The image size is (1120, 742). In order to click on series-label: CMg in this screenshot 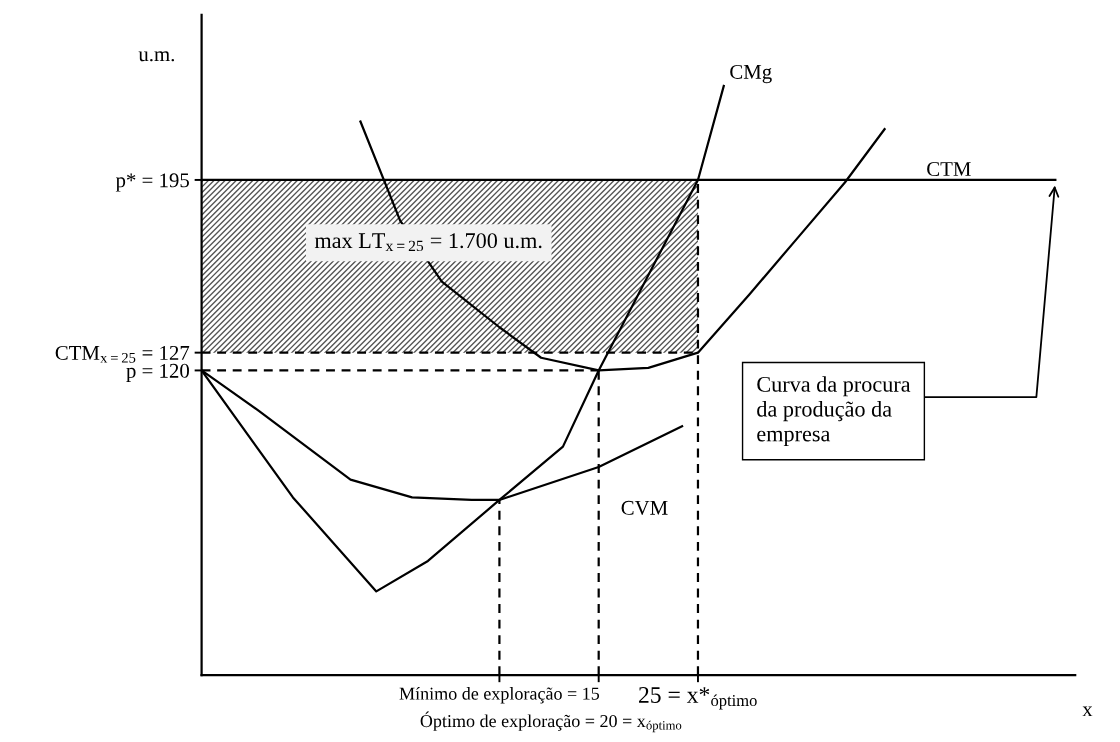, I will do `click(751, 74)`.